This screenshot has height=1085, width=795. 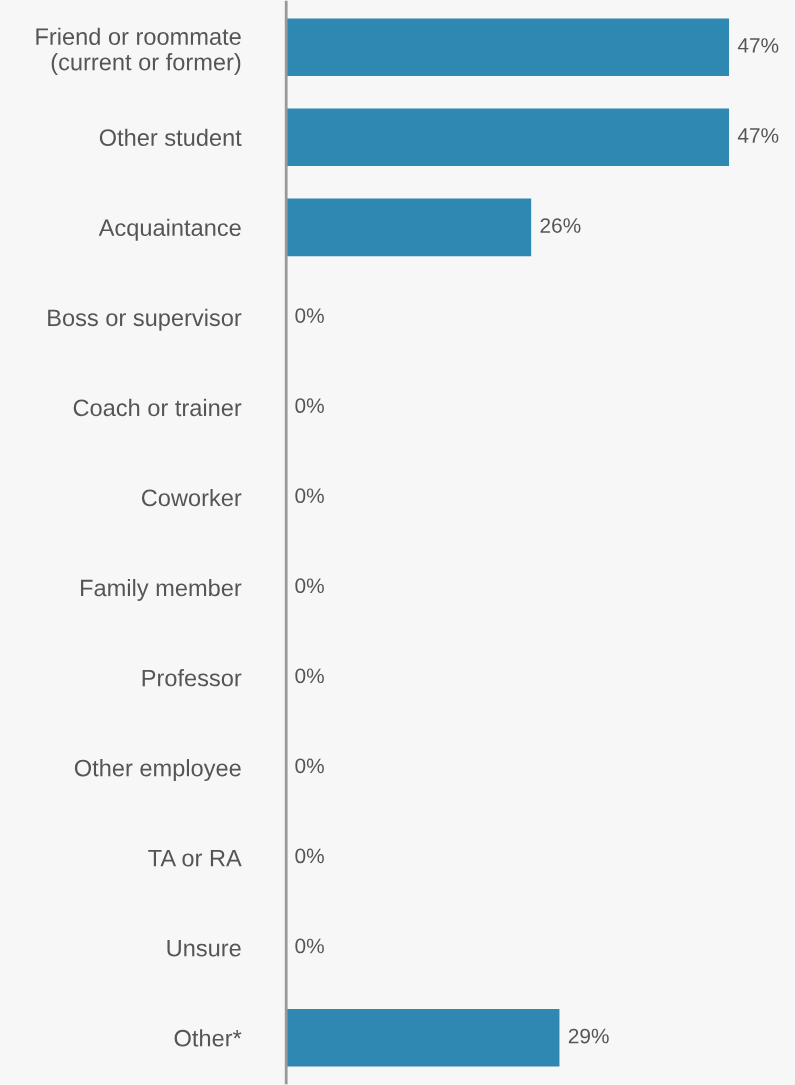 What do you see at coordinates (204, 948) in the screenshot?
I see `y-tick-label: Unsure` at bounding box center [204, 948].